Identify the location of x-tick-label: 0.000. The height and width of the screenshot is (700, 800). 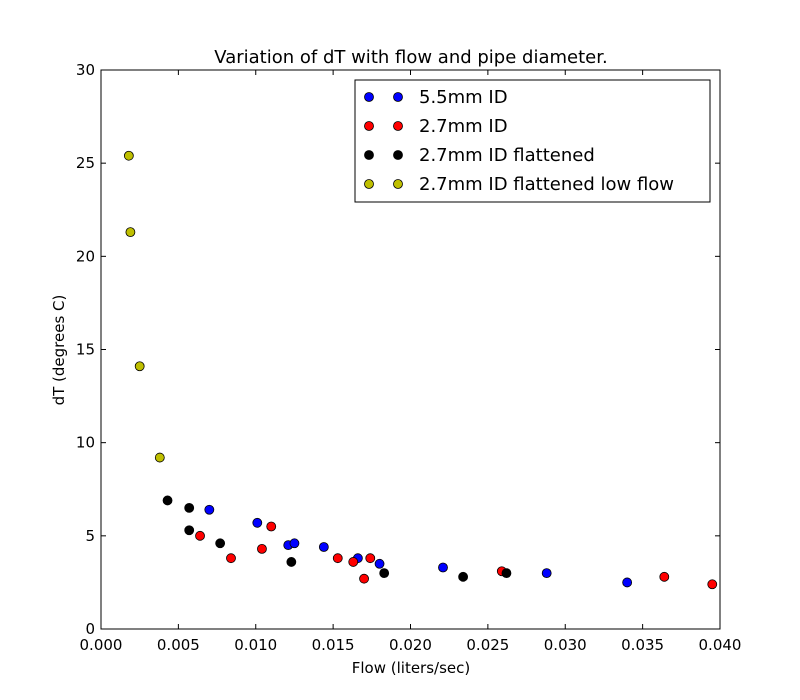
(101, 645).